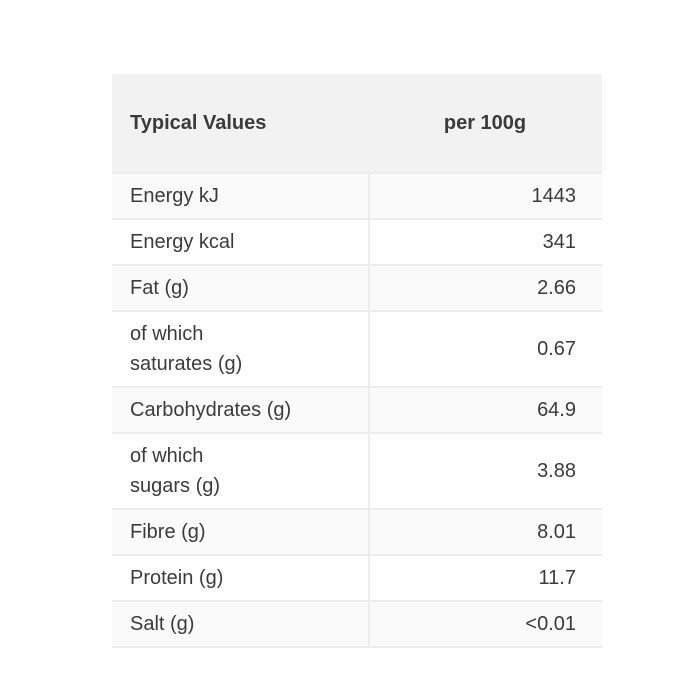 Image resolution: width=700 pixels, height=700 pixels. What do you see at coordinates (485, 410) in the screenshot?
I see `row-value: 64.9` at bounding box center [485, 410].